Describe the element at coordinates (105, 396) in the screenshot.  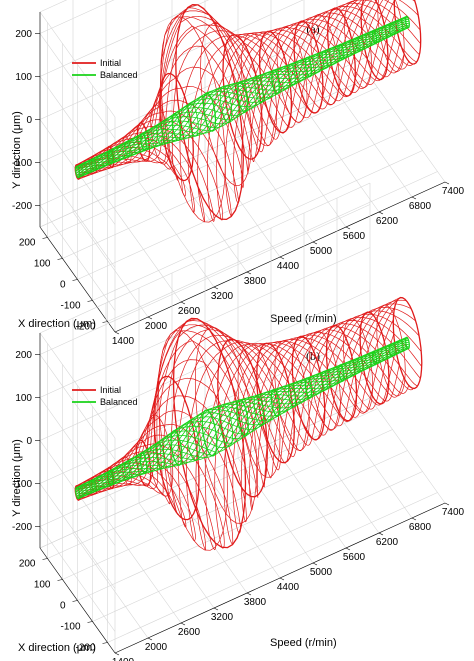
I see `legend: Initial Balanced` at that location.